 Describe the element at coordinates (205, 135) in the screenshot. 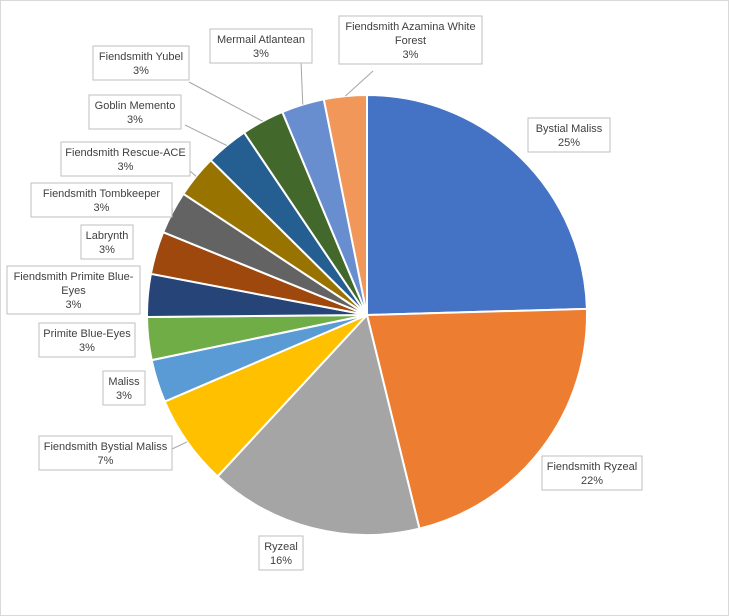

I see `leader-line-goblin-memento` at that location.